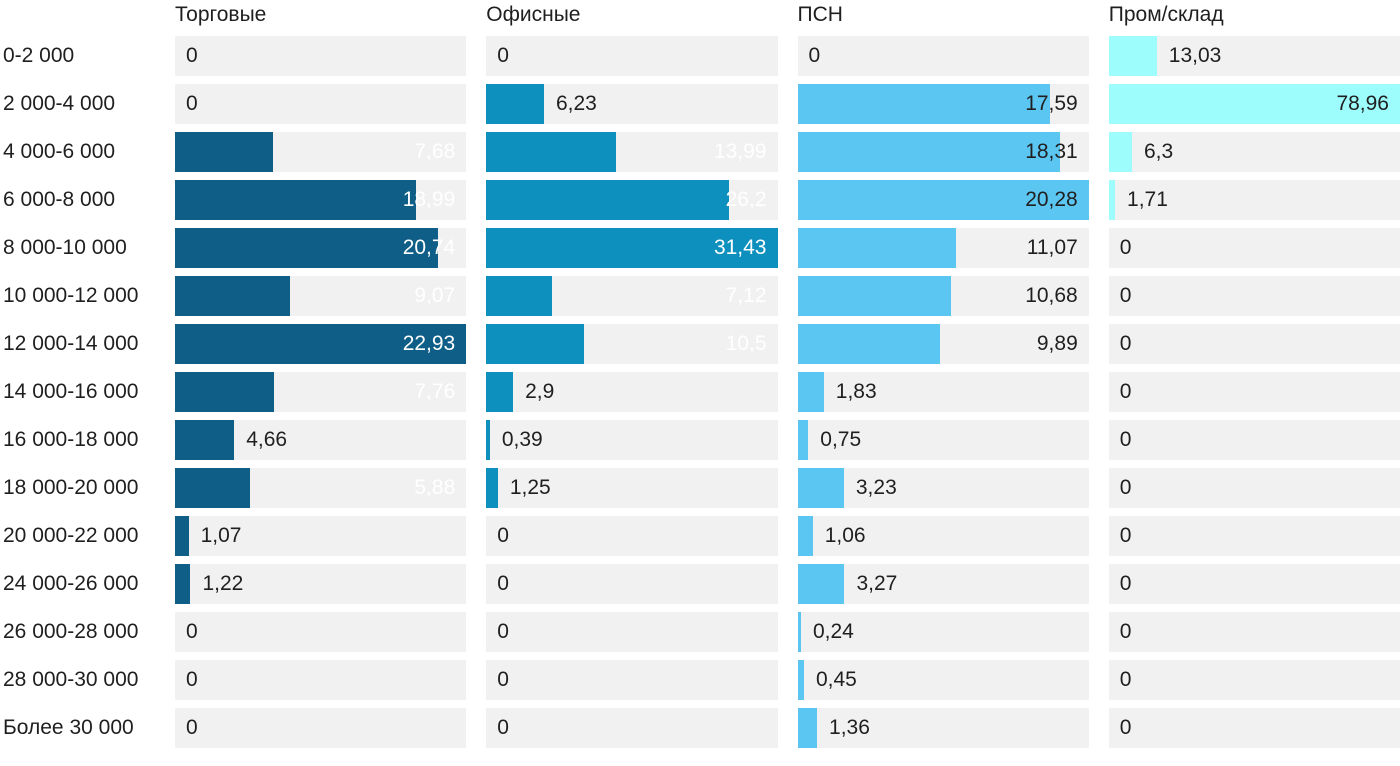 This screenshot has width=1400, height=766. Describe the element at coordinates (429, 199) in the screenshot. I see `bar-value-label: 18,99` at that location.